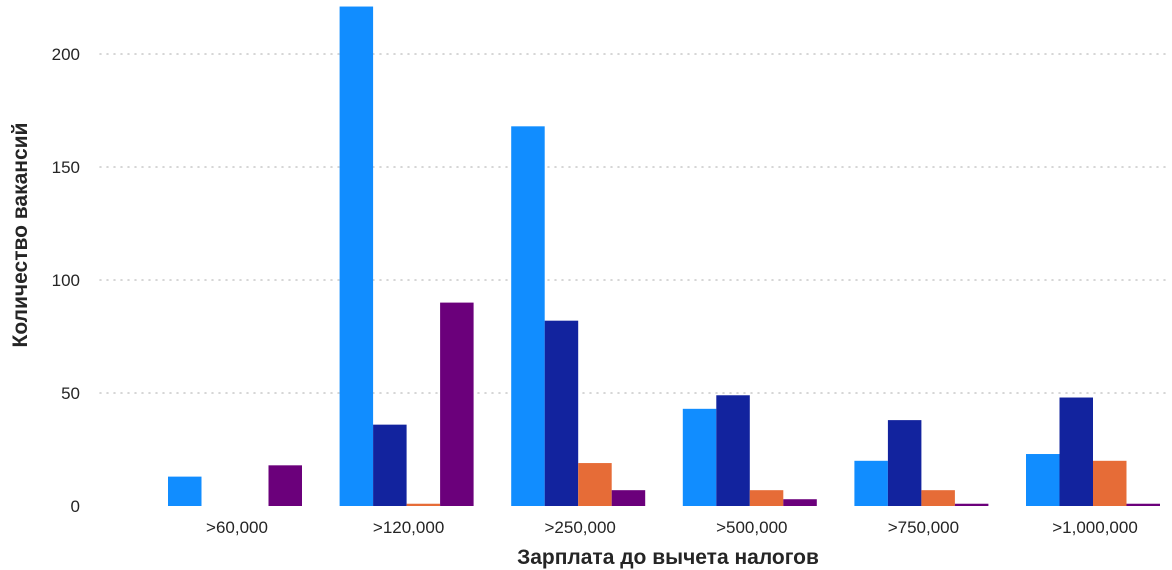 The image size is (1172, 570). Describe the element at coordinates (580, 527) in the screenshot. I see `x-tick-label: >250,000` at that location.